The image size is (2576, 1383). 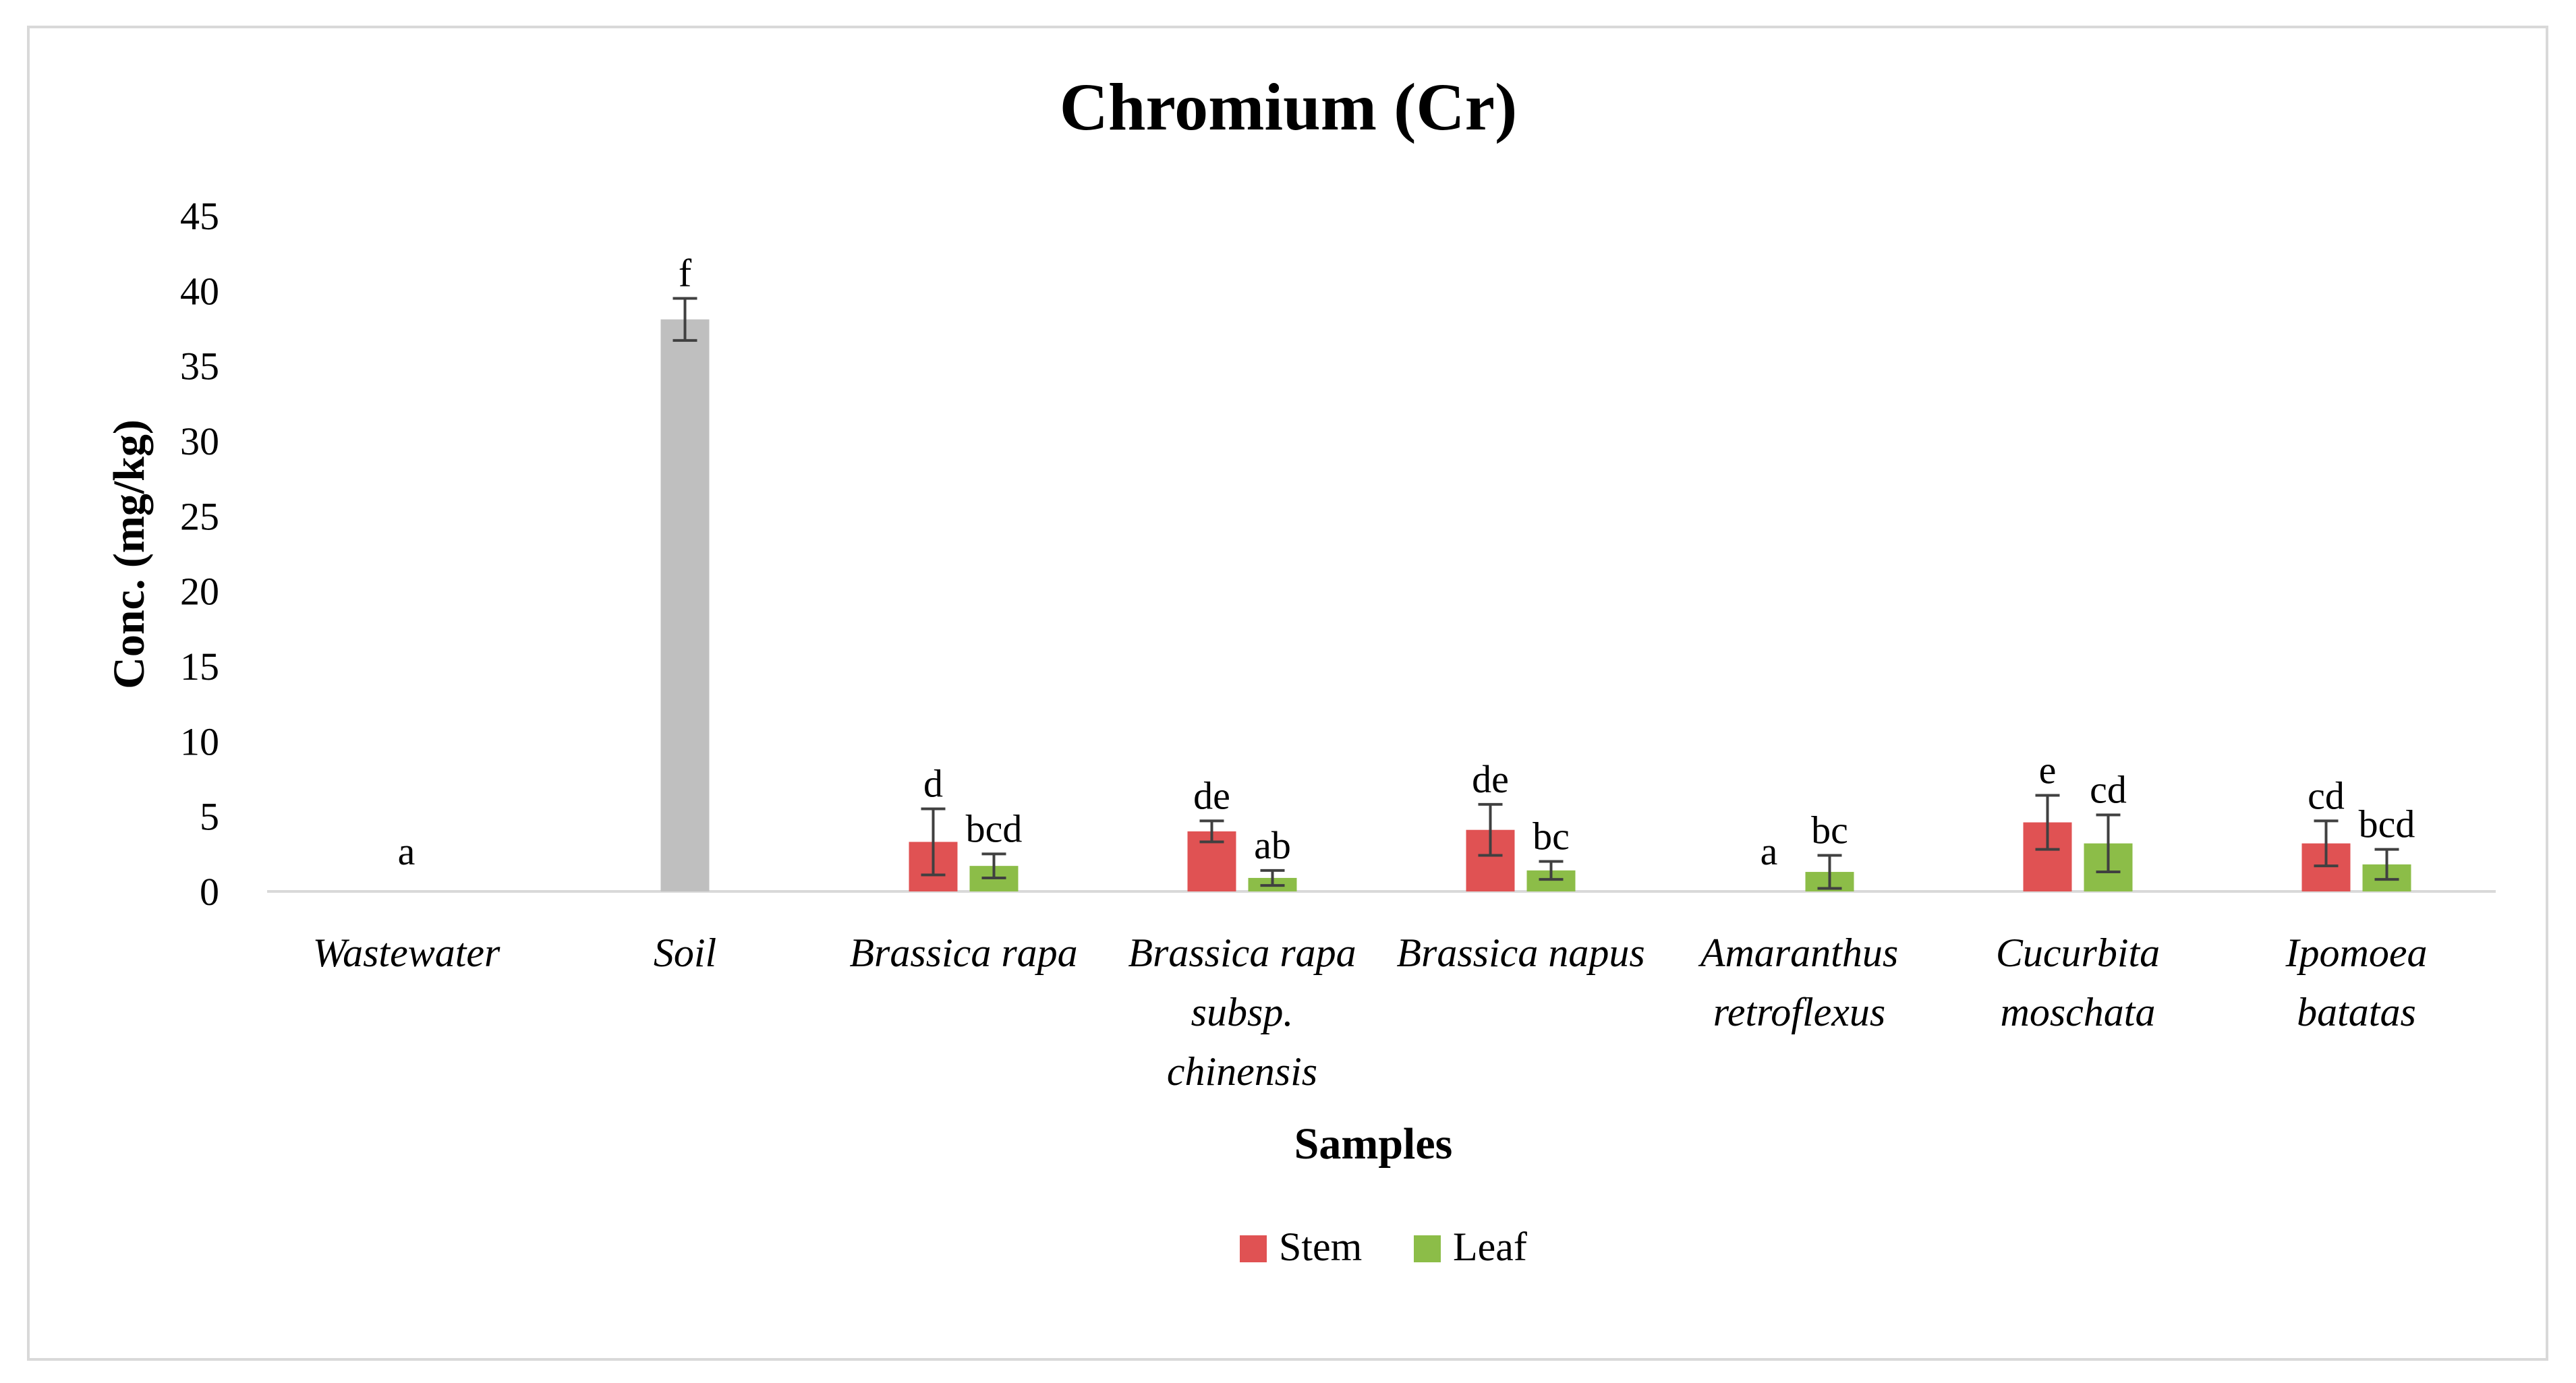 I want to click on x-tick-label: Brassica napus, so click(x=1520, y=953).